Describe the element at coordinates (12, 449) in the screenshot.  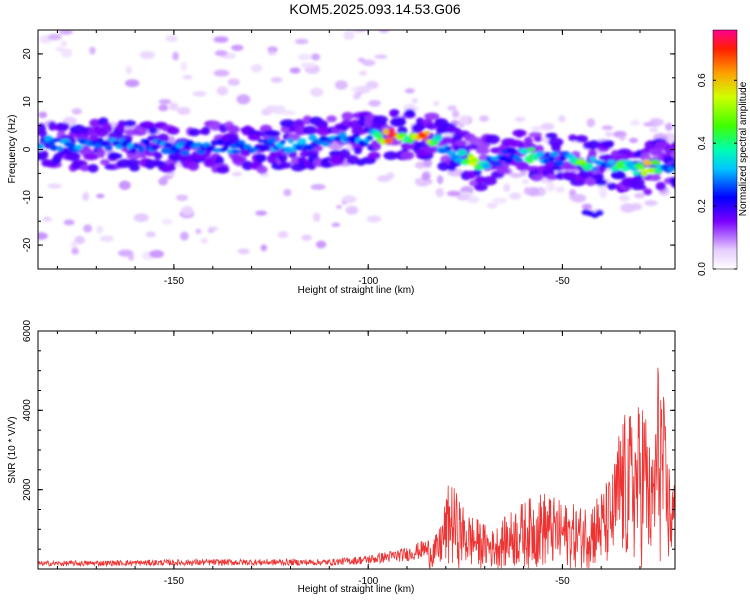
I see `snr-y-axis-title: SNR (10 * V/V)` at that location.